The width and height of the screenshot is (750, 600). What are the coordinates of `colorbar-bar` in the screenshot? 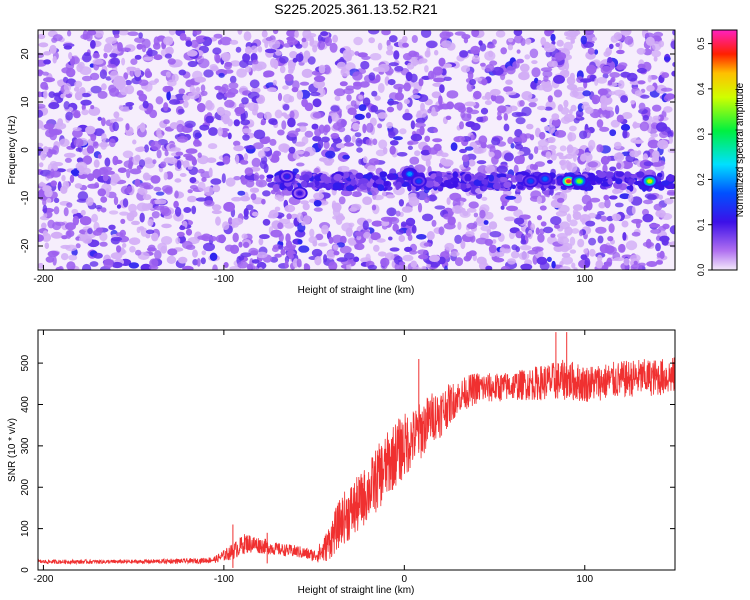 It's located at (724, 150).